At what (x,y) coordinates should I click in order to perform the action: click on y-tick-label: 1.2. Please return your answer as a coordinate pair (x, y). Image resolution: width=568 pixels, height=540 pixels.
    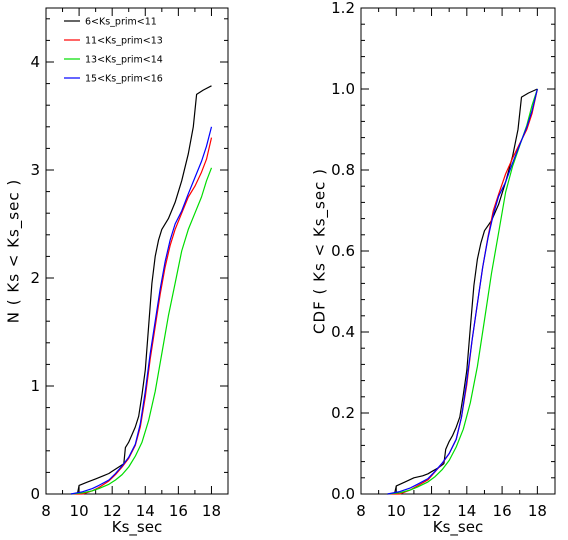
    Looking at the image, I should click on (343, 8).